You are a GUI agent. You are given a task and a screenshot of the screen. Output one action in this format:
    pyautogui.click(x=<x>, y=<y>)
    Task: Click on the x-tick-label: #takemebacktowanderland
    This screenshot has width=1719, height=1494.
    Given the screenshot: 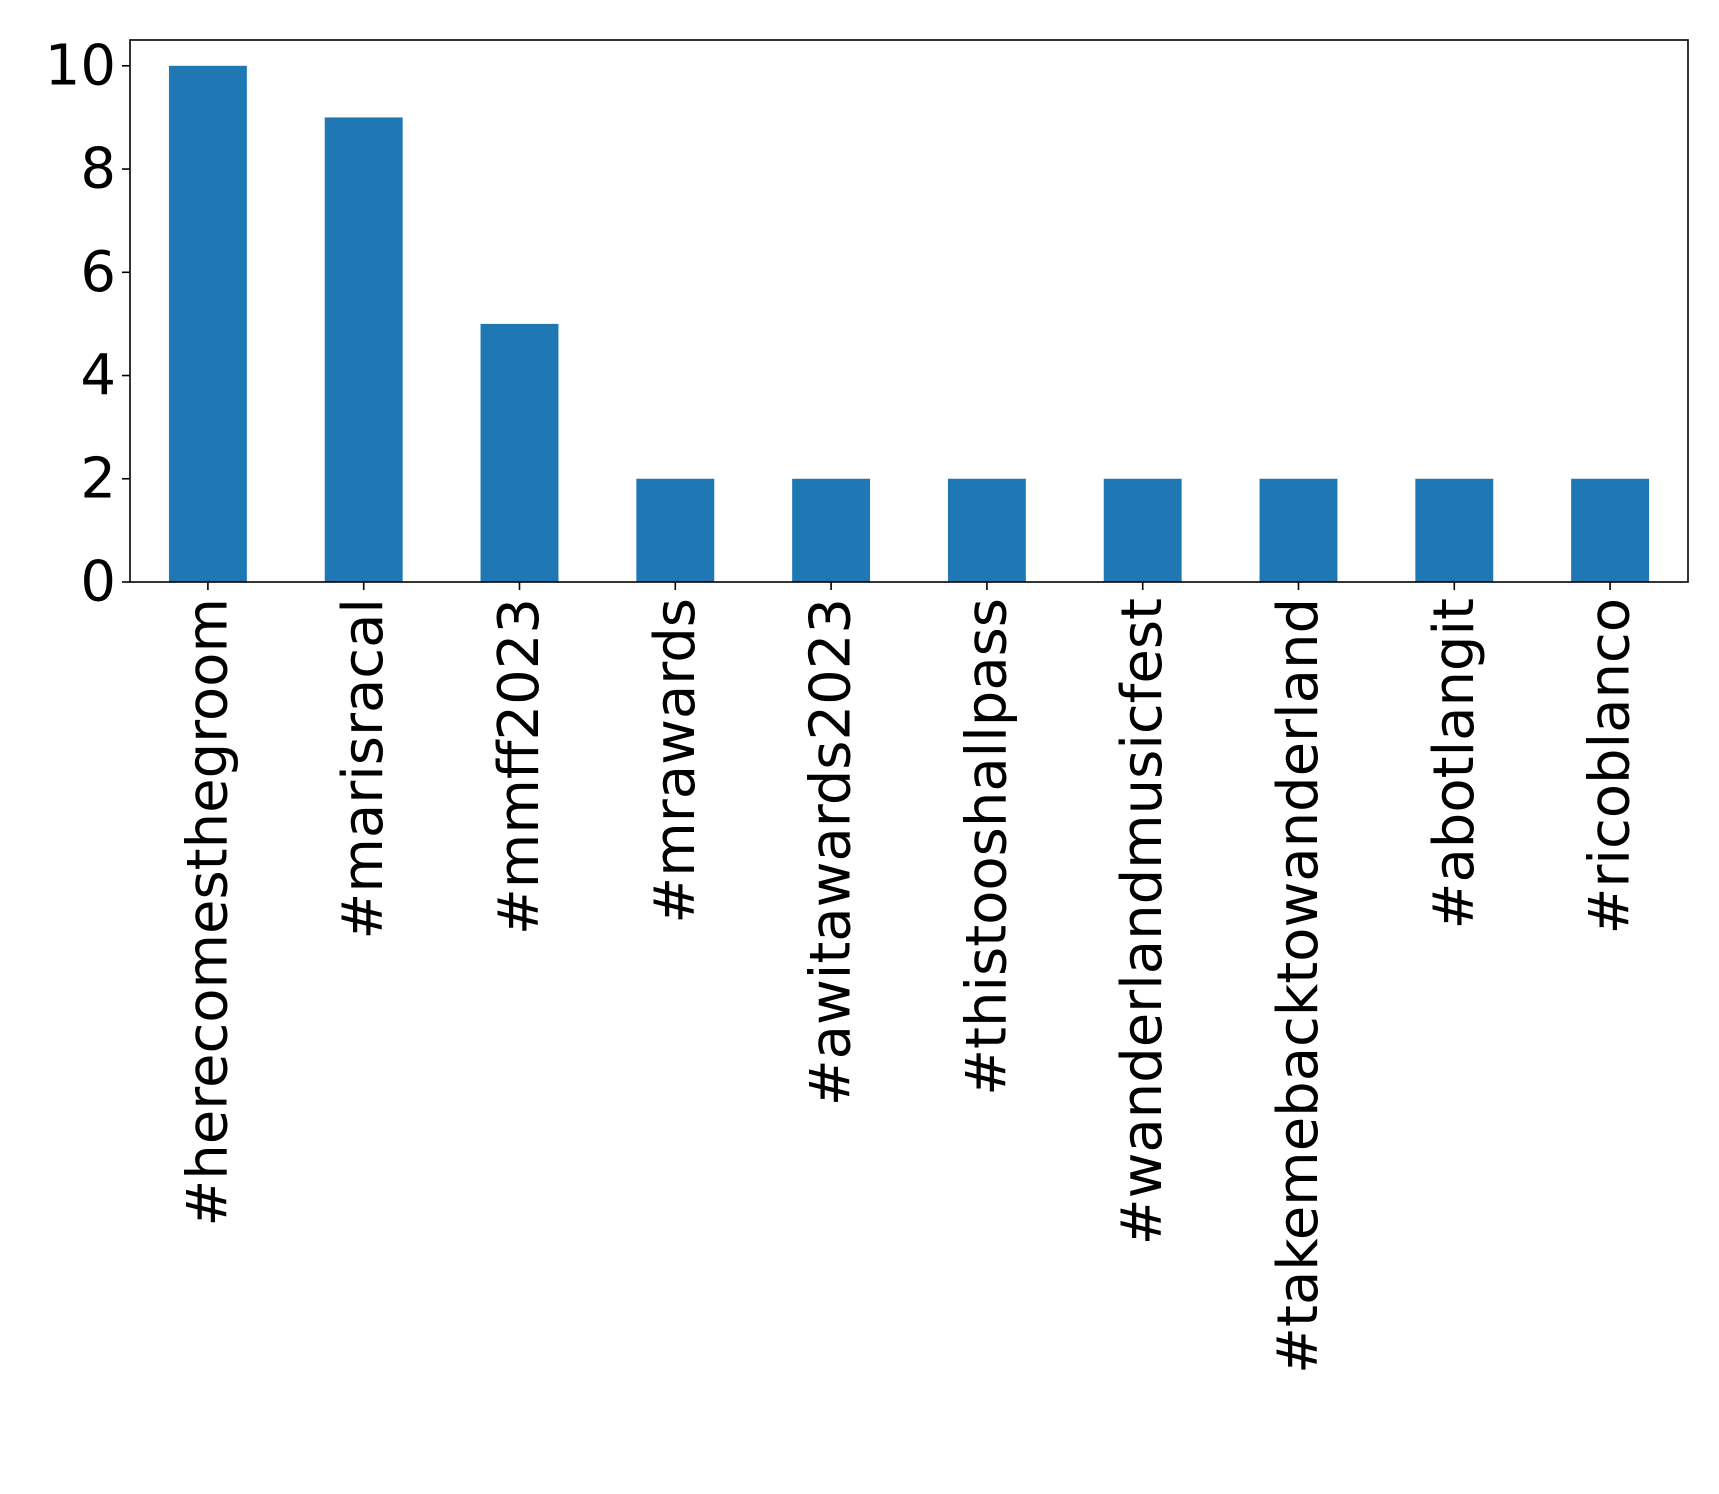 What is the action you would take?
    pyautogui.click(x=1298, y=986)
    